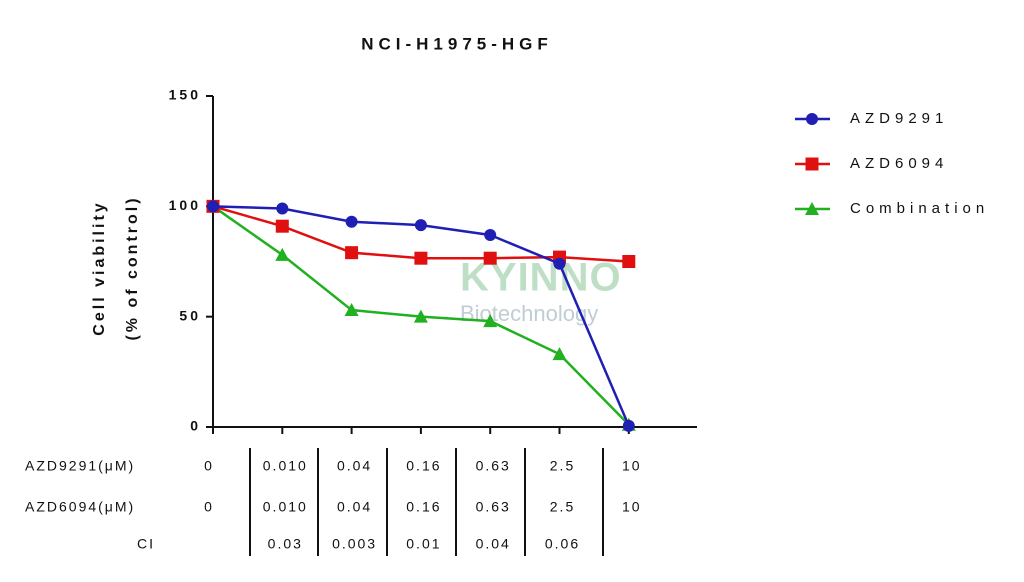 This screenshot has height=582, width=1024. I want to click on table-cell: 0.03, so click(285, 544).